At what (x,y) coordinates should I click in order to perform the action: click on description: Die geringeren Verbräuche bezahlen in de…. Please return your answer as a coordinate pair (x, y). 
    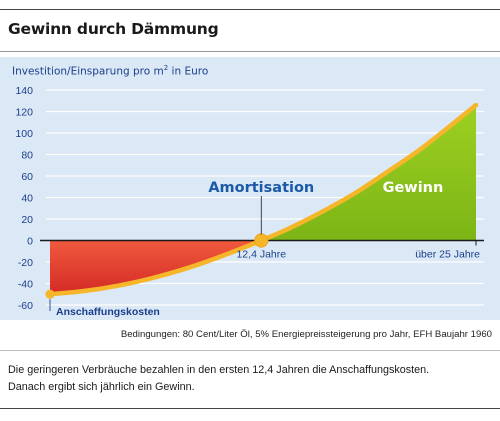
    Looking at the image, I should click on (218, 379).